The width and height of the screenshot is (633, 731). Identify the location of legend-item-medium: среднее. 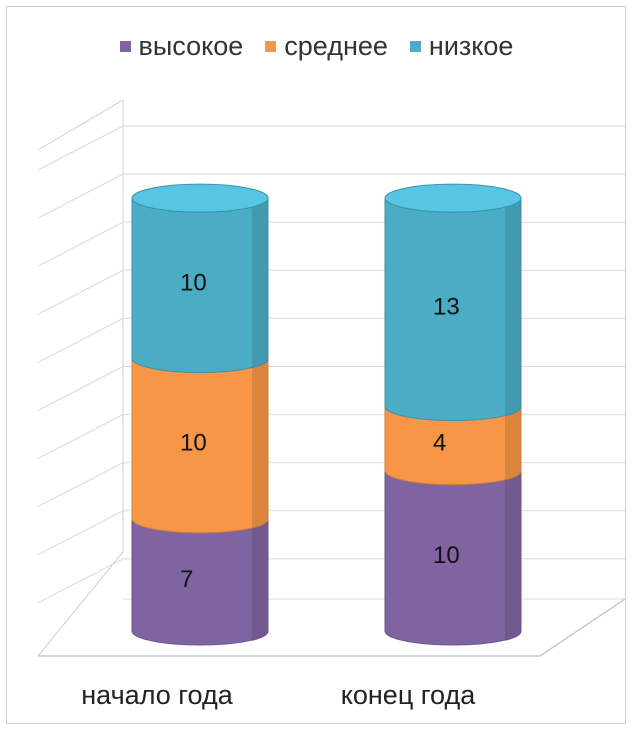
(326, 46).